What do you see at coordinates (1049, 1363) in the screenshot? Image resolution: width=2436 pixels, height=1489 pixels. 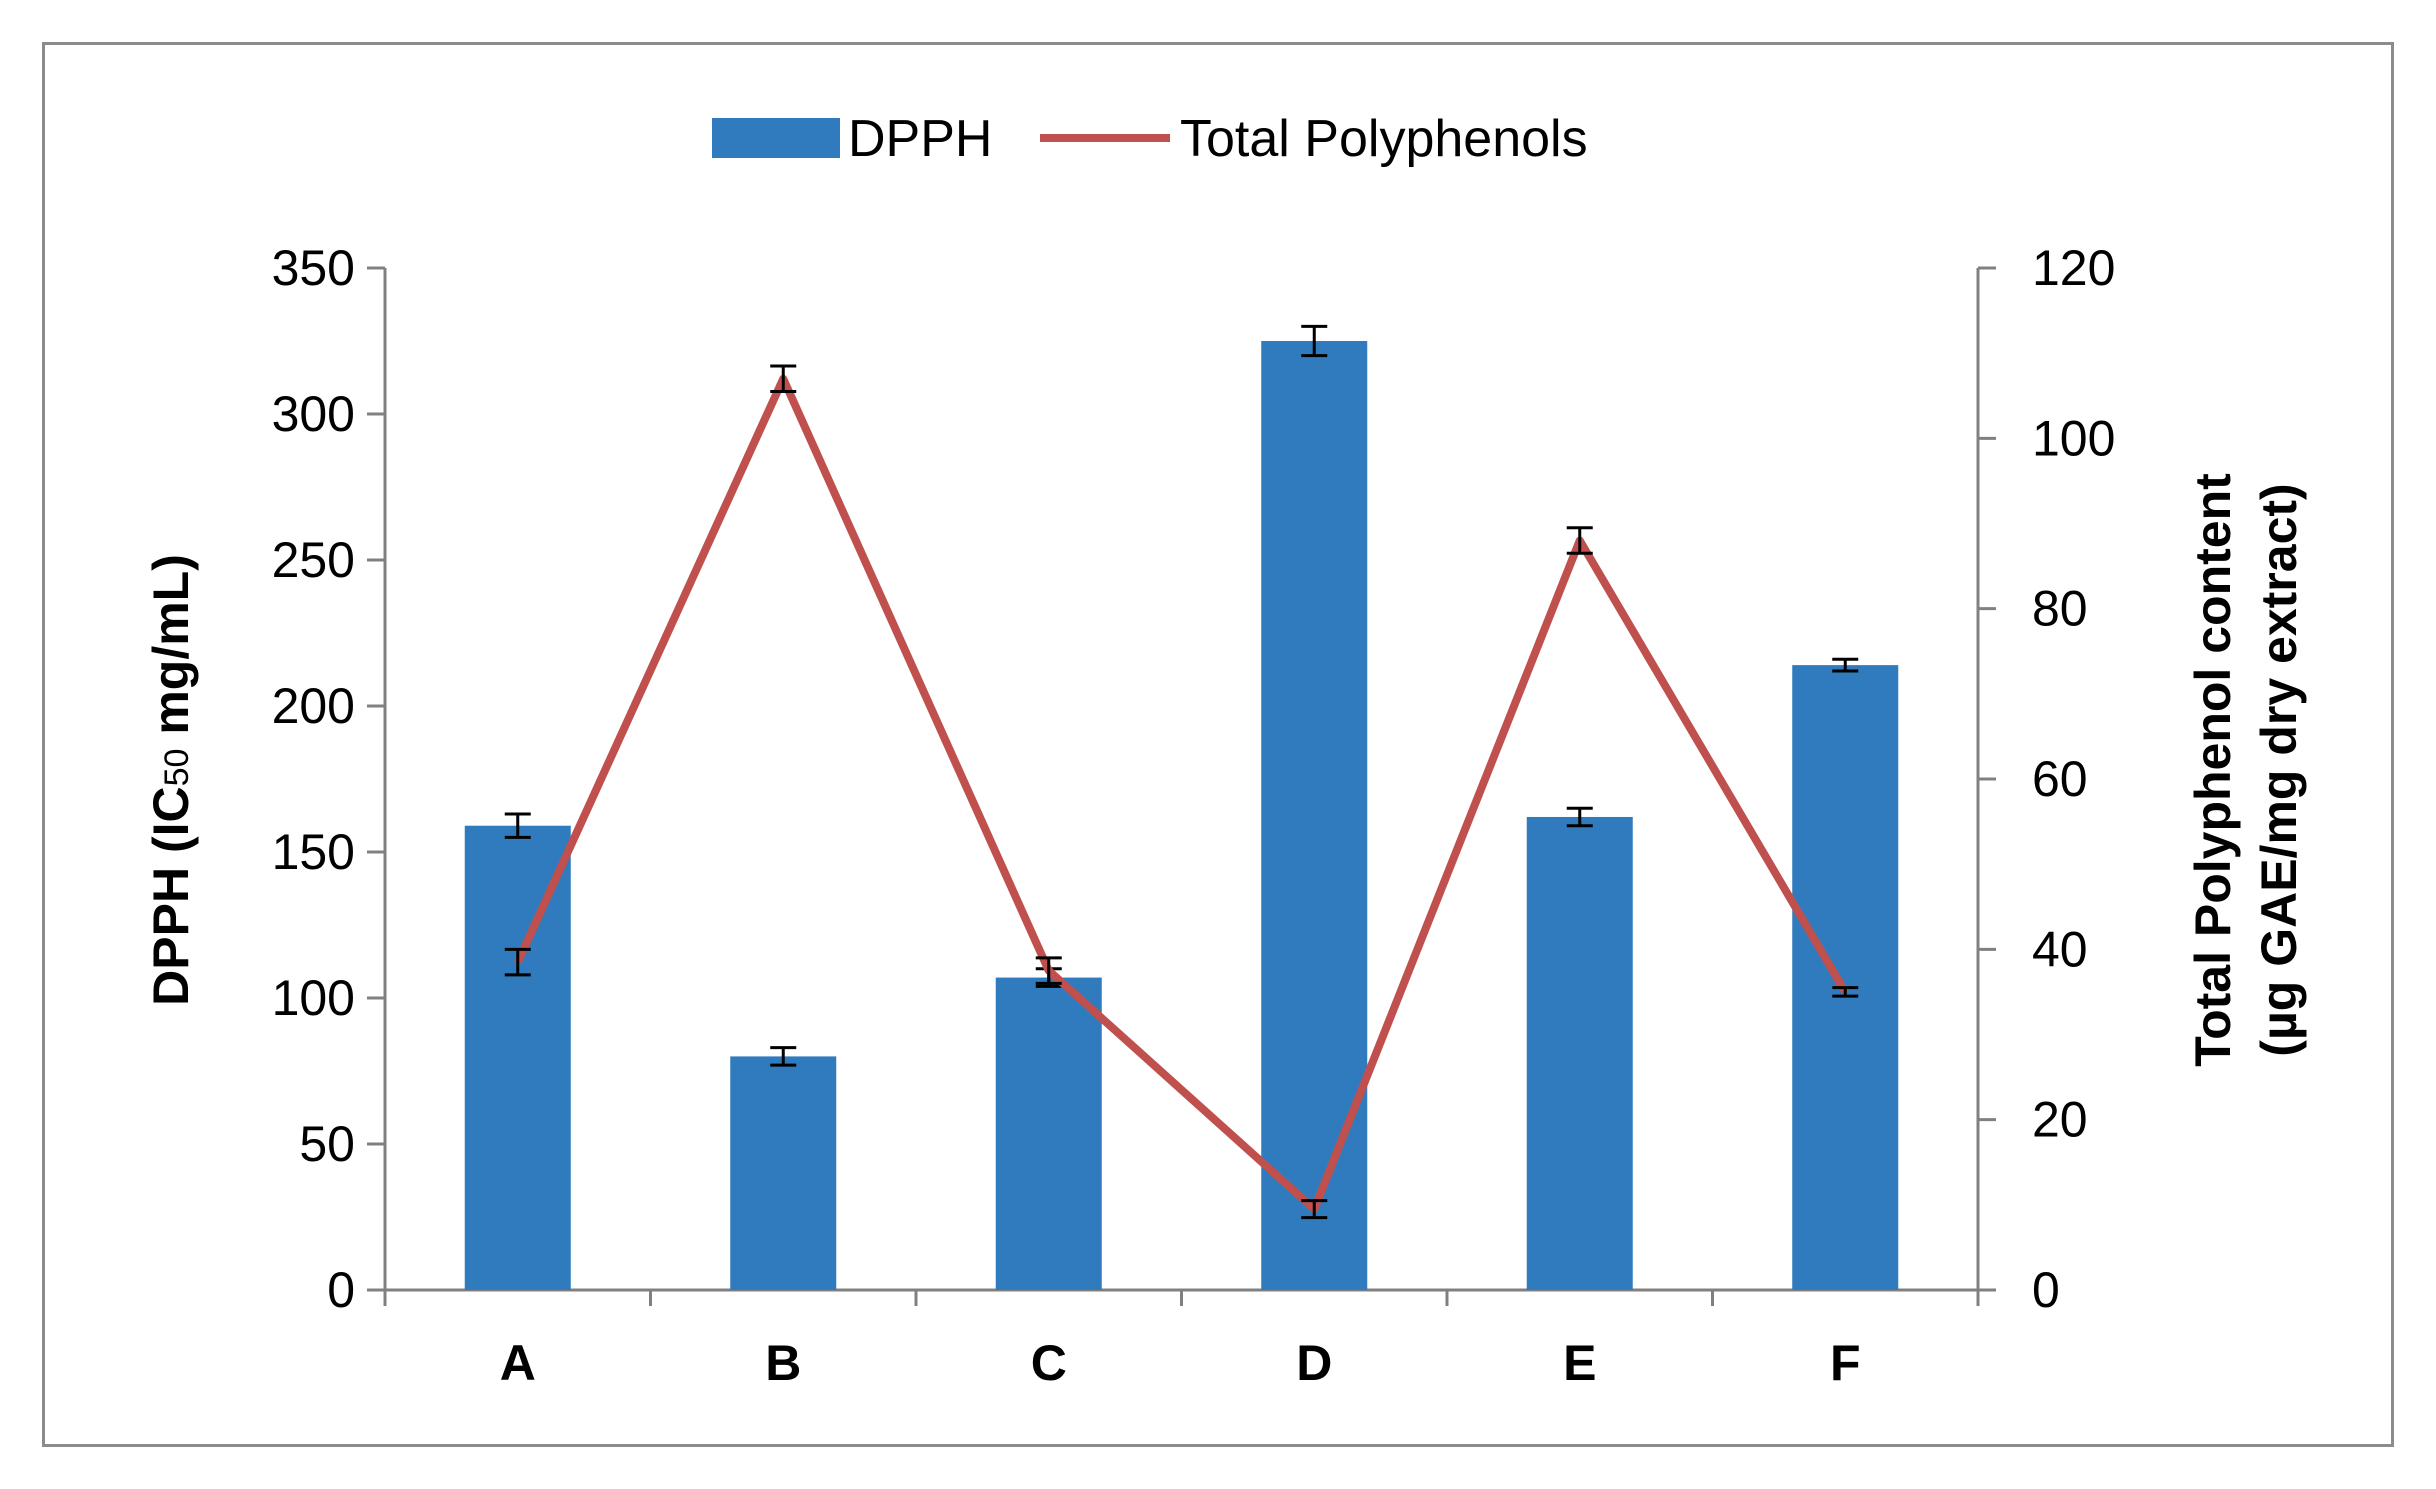 I see `category-label-C: C` at bounding box center [1049, 1363].